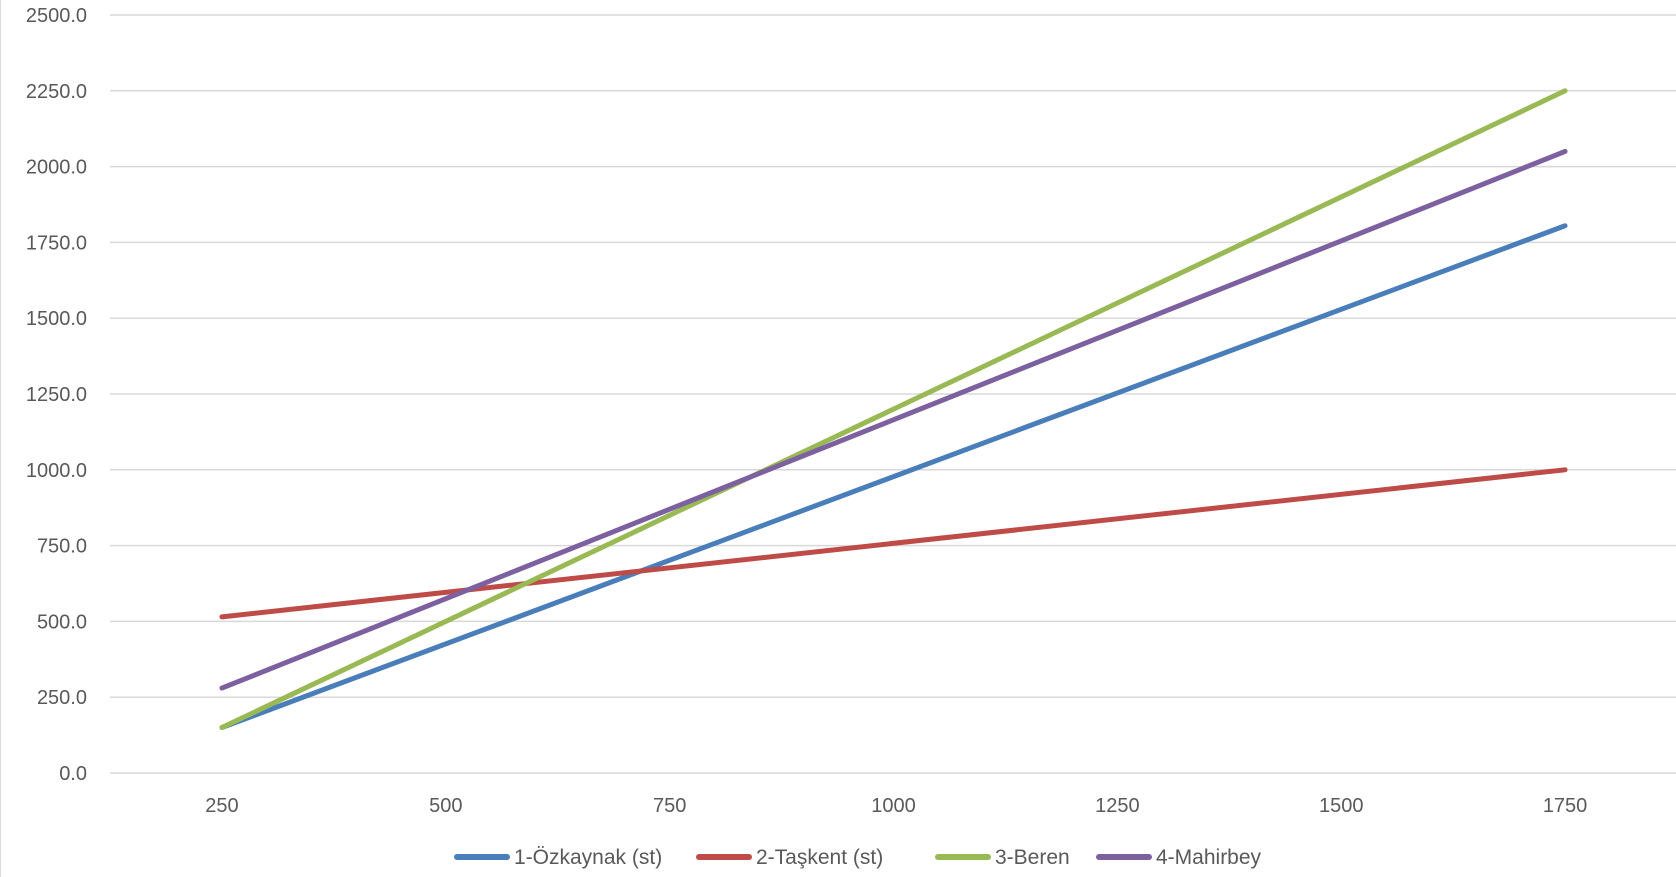 The width and height of the screenshot is (1676, 877). Describe the element at coordinates (1032, 857) in the screenshot. I see `legend-label: 3-Beren` at that location.